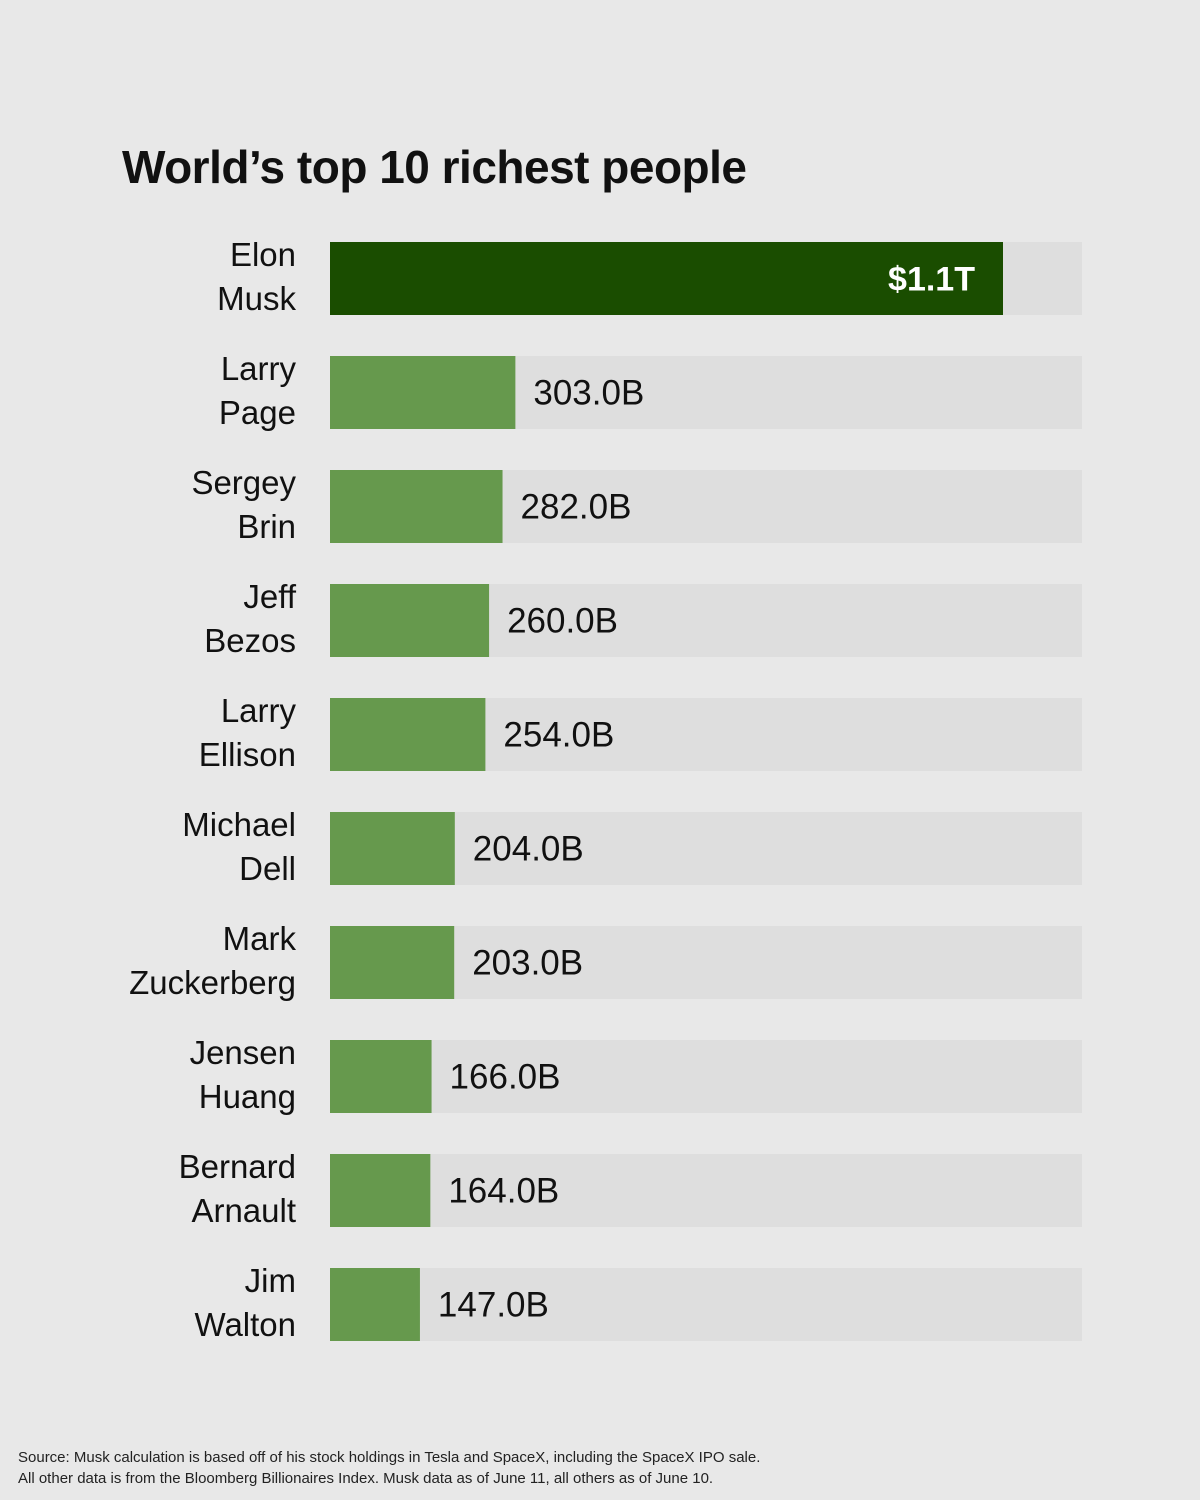 Image resolution: width=1200 pixels, height=1500 pixels. What do you see at coordinates (243, 1074) in the screenshot?
I see `category-label: Jensen Huang` at bounding box center [243, 1074].